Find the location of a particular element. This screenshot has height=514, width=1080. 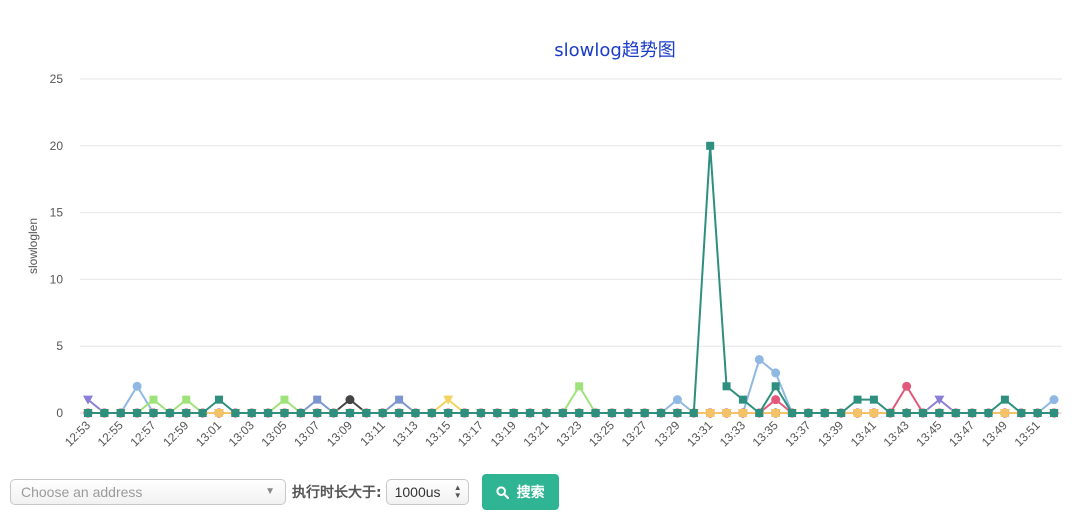

search-button-label: 搜索 is located at coordinates (530, 493).